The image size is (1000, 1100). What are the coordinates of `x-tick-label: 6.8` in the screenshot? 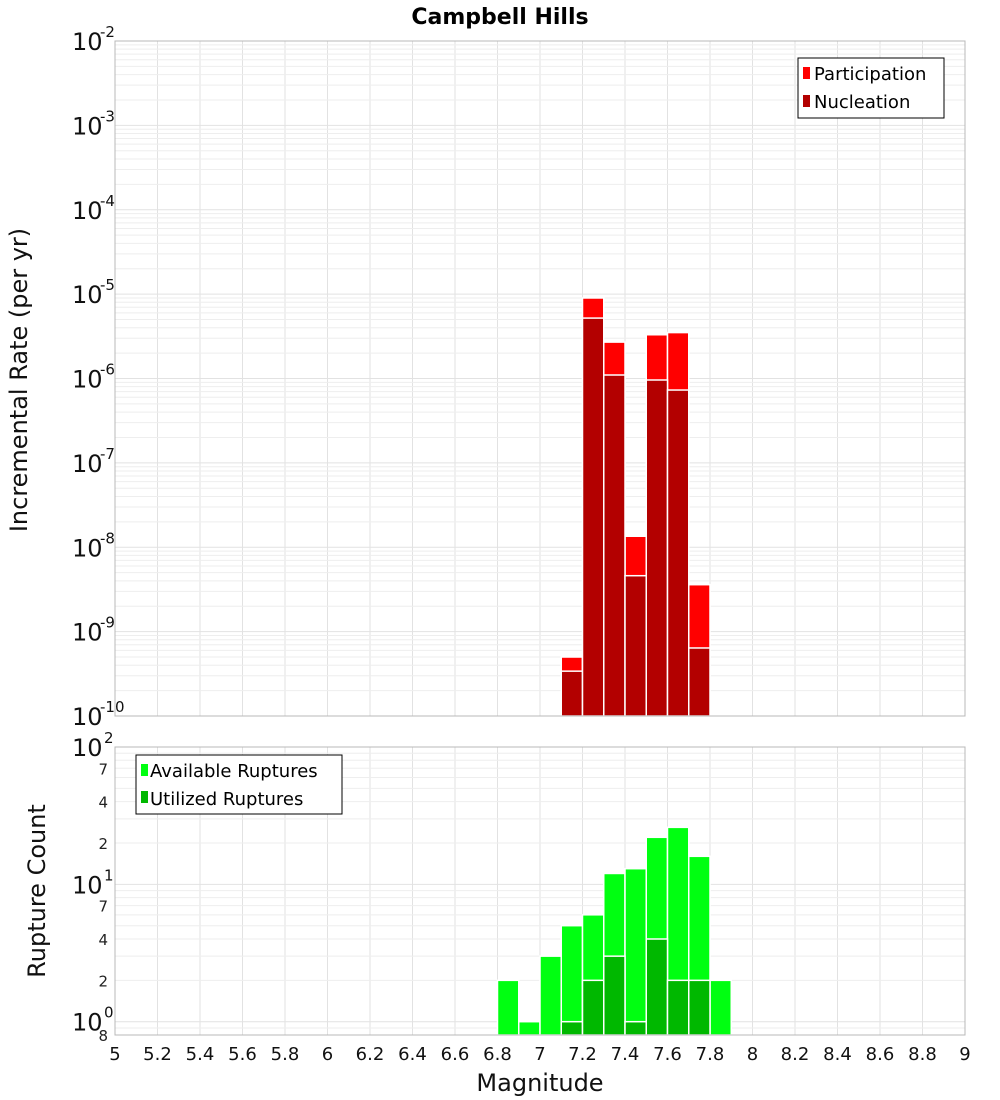 It's located at (497, 1054).